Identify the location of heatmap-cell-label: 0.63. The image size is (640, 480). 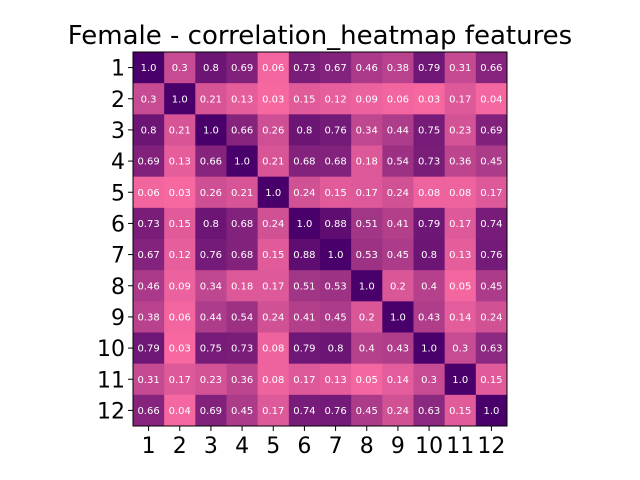
(429, 411).